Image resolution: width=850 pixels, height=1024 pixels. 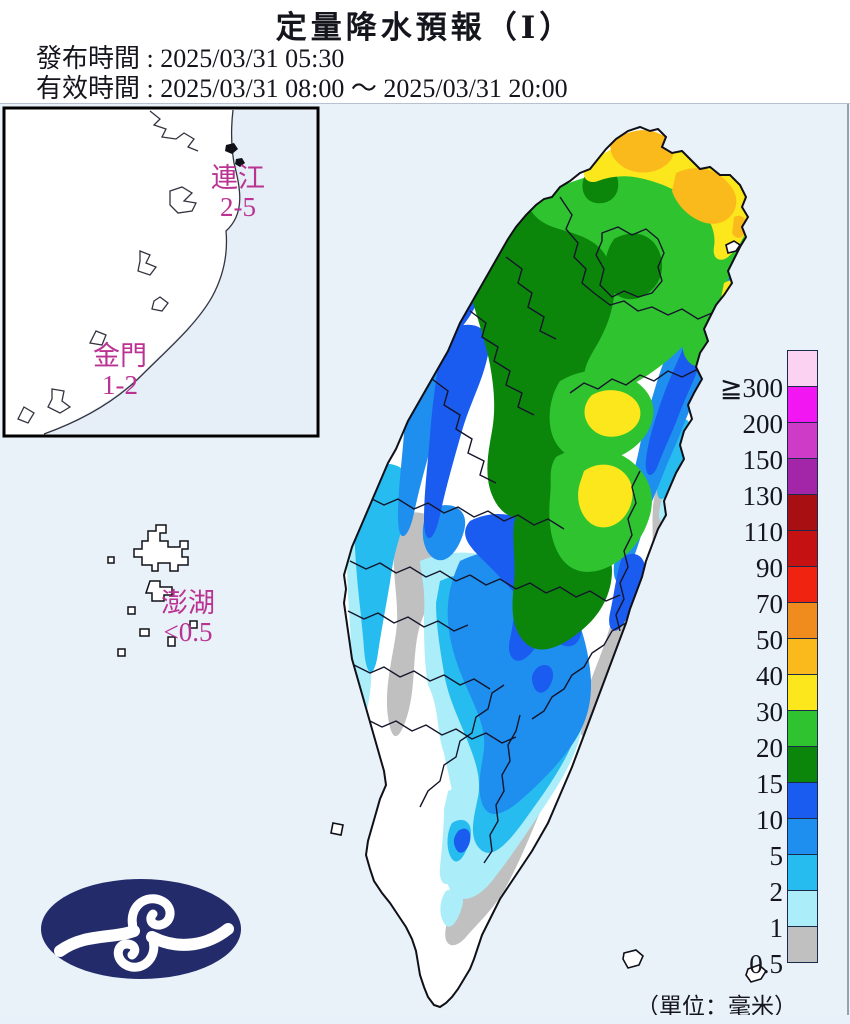 What do you see at coordinates (763, 532) in the screenshot?
I see `legend-label-110: 110` at bounding box center [763, 532].